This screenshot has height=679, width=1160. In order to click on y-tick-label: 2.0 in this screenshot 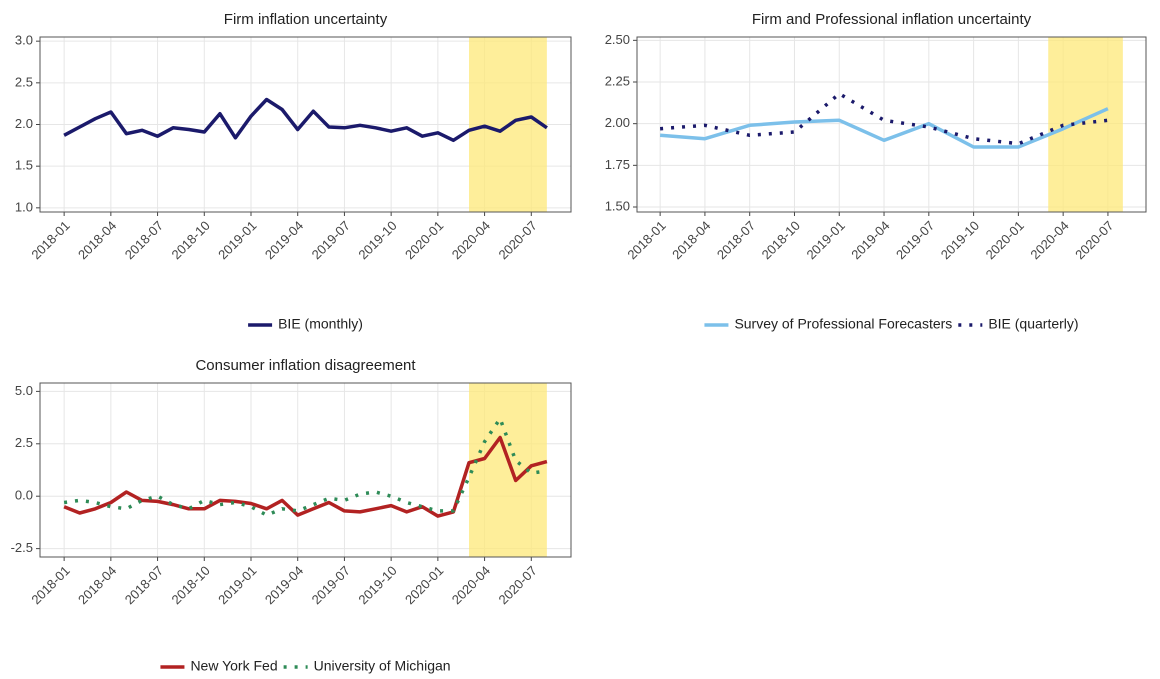, I will do `click(24, 123)`.